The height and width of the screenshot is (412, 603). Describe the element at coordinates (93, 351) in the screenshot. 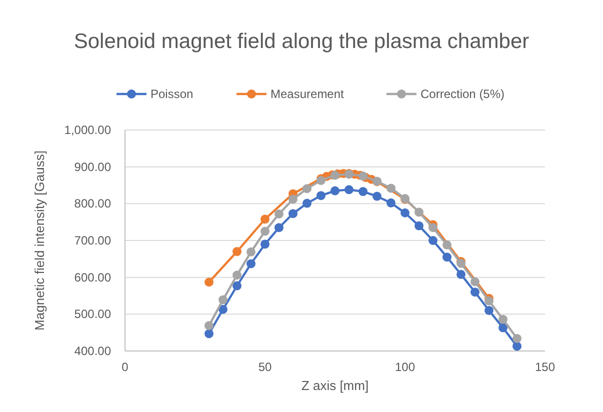

I see `y-tick-label: 400.00` at that location.